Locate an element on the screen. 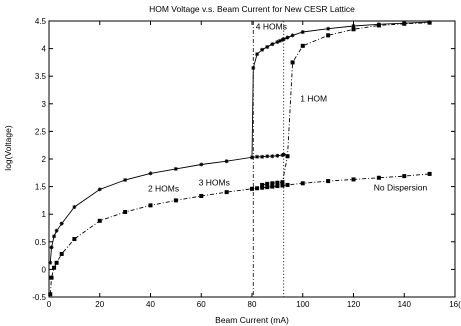  y-tick-label: 2.5 is located at coordinates (41, 131).